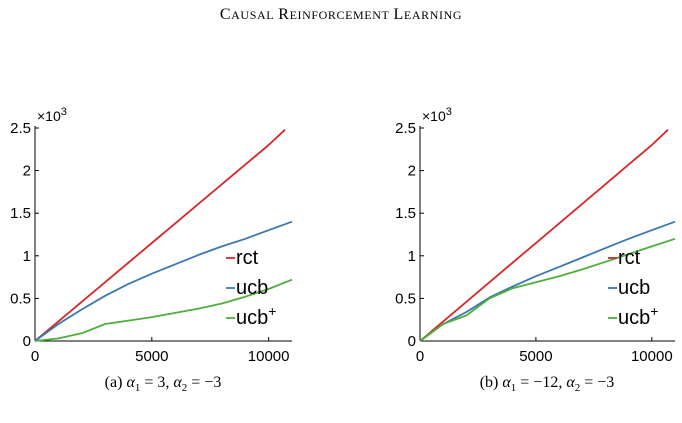  What do you see at coordinates (163, 384) in the screenshot?
I see `subfigure-caption: (a) α1 = 3, α2 = −3` at bounding box center [163, 384].